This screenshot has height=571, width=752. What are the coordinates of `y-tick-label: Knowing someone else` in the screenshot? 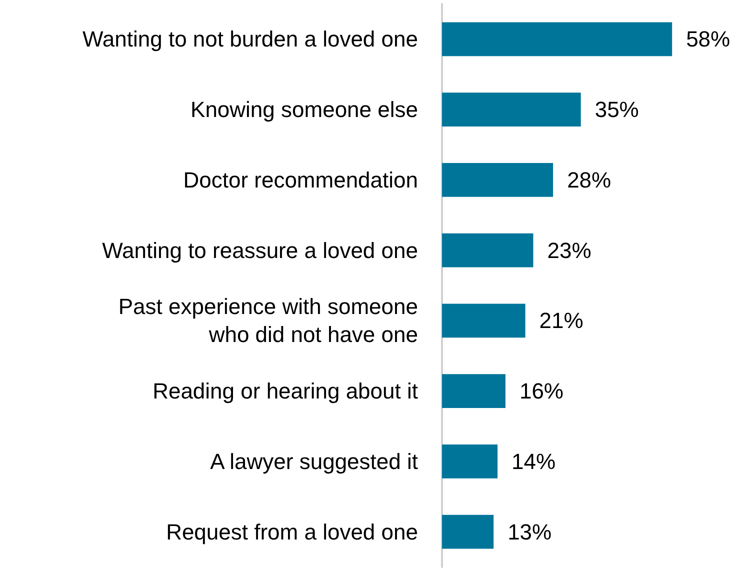 It's located at (304, 109).